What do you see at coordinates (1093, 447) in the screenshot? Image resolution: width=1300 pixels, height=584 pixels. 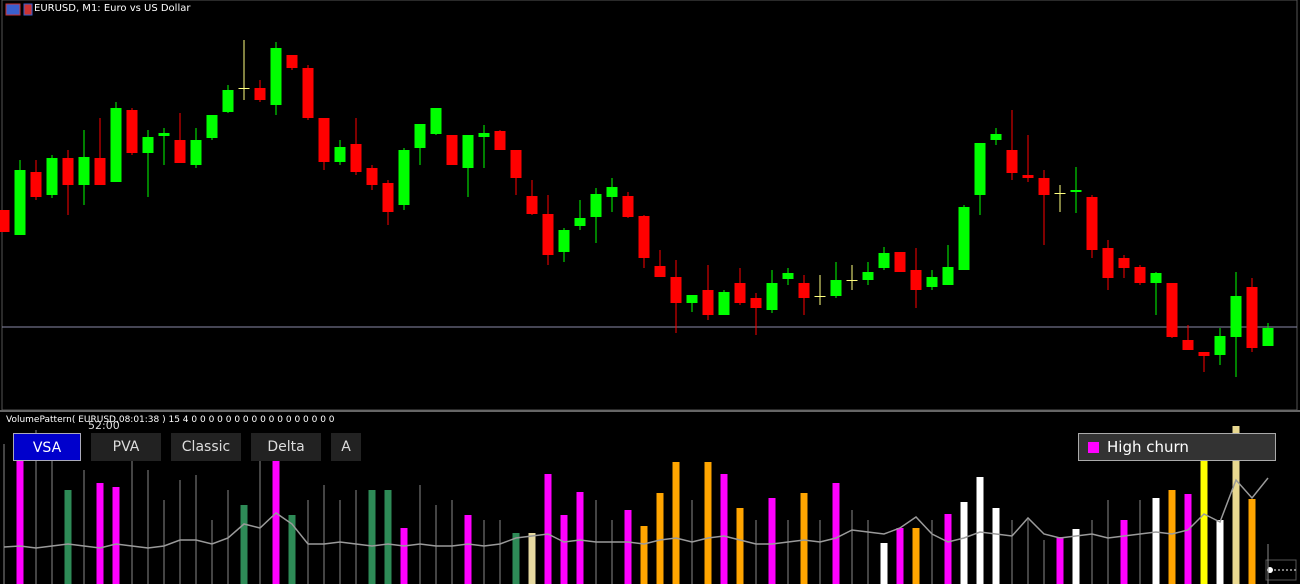 I see `legend-swatch` at bounding box center [1093, 447].